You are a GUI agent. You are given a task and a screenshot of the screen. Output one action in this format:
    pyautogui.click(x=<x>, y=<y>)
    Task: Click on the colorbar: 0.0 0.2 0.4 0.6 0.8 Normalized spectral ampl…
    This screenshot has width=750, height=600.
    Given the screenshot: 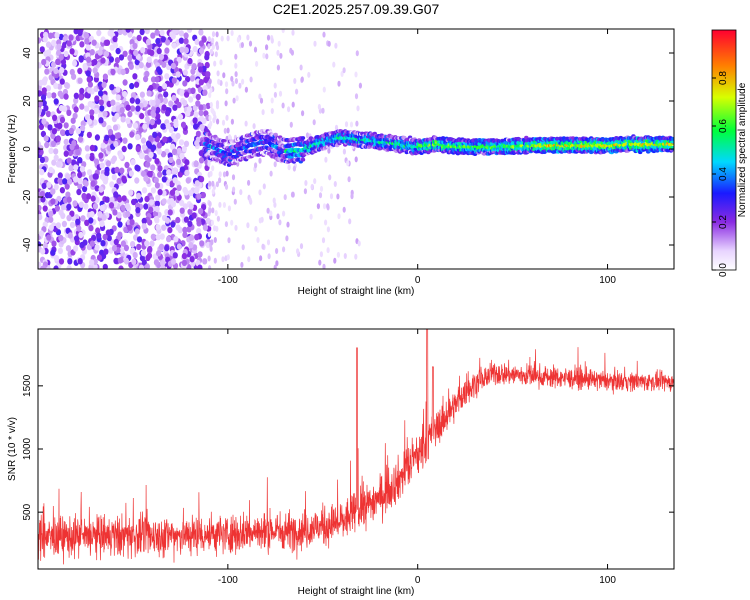 What is the action you would take?
    pyautogui.click(x=729, y=153)
    